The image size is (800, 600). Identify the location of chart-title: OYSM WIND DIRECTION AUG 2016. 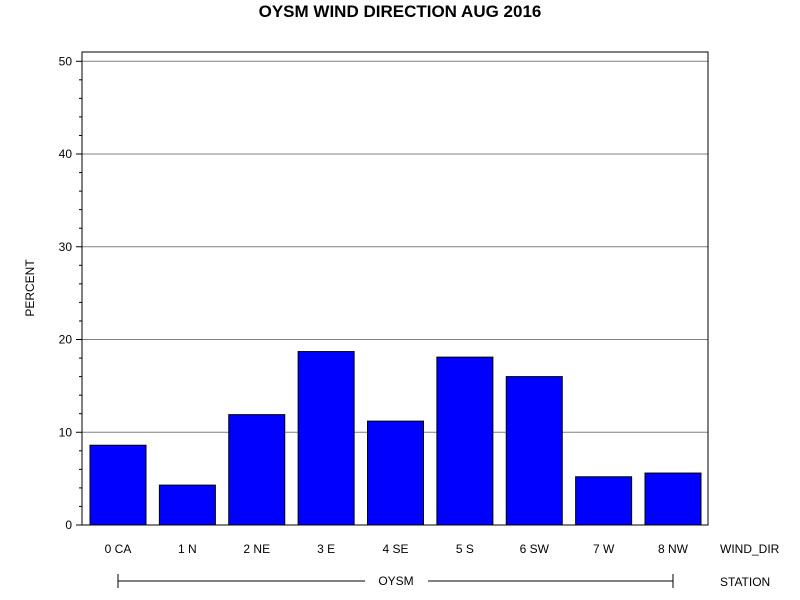
(400, 11).